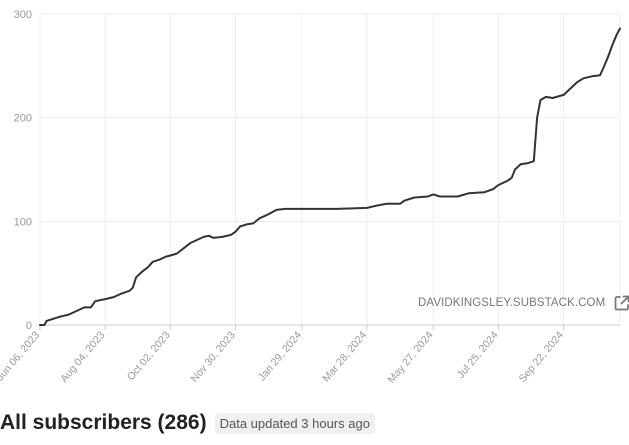  Describe the element at coordinates (103, 422) in the screenshot. I see `chart-title: All subscribers (286)` at that location.